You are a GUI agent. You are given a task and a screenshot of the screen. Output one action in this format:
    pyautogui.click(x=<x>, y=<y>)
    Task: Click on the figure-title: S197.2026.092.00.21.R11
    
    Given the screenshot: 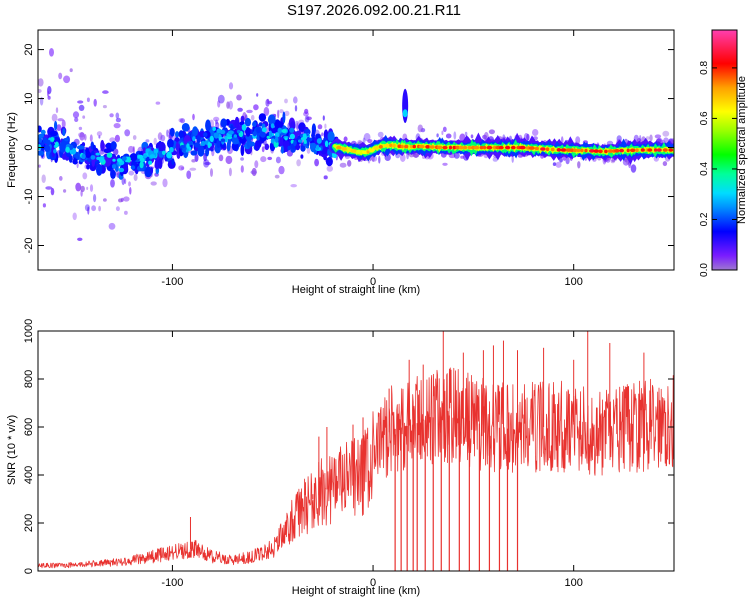 What is the action you would take?
    pyautogui.click(x=374, y=10)
    